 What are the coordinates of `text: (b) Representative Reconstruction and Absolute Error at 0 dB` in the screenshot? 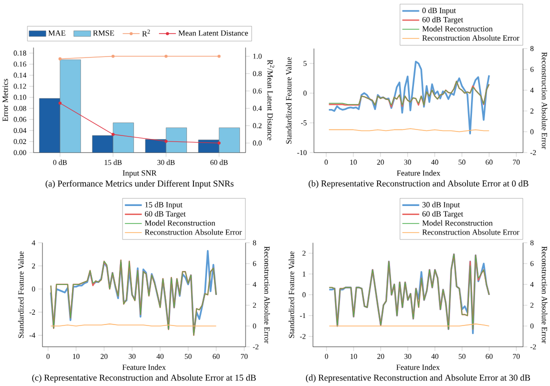 It's located at (418, 184).